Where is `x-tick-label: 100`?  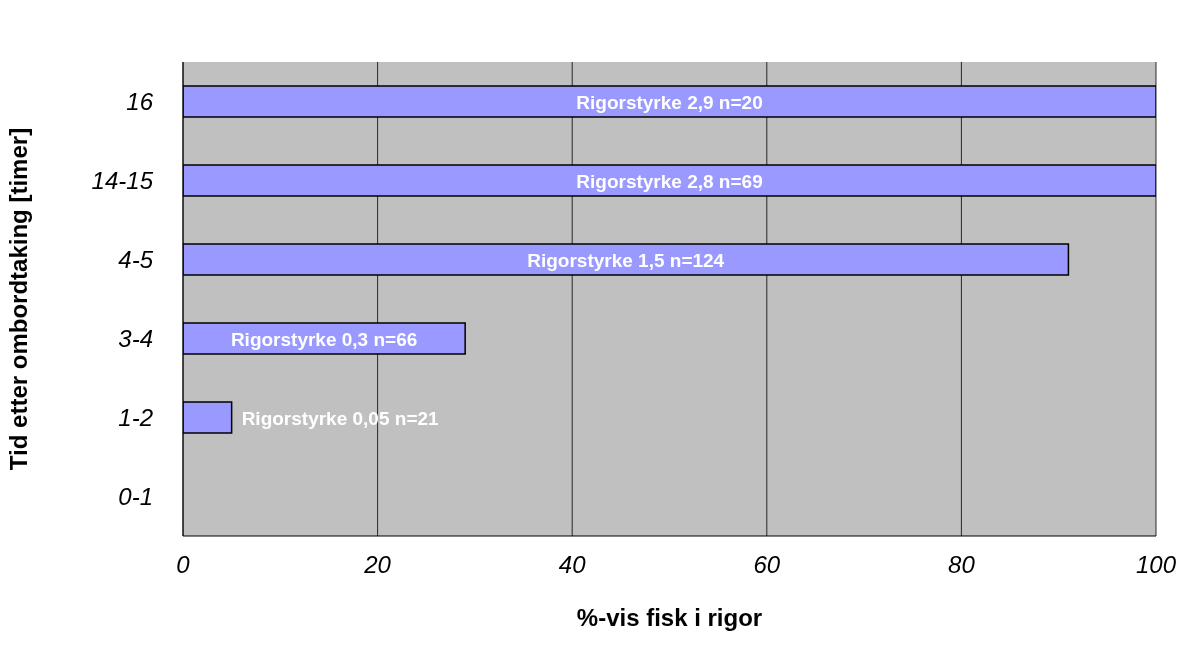
x-tick-label: 100 is located at coordinates (1156, 565).